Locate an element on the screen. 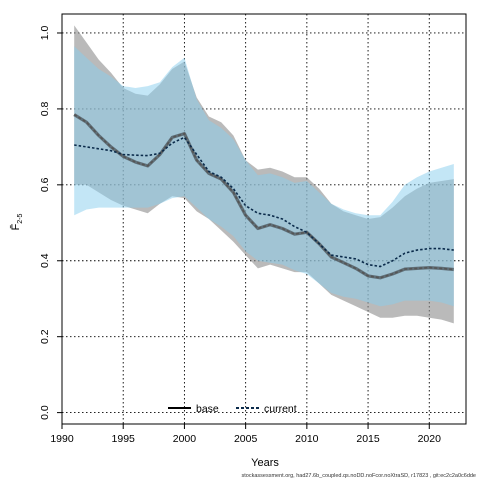 The image size is (480, 480). x-tick-label-1995: 1995 is located at coordinates (124, 439).